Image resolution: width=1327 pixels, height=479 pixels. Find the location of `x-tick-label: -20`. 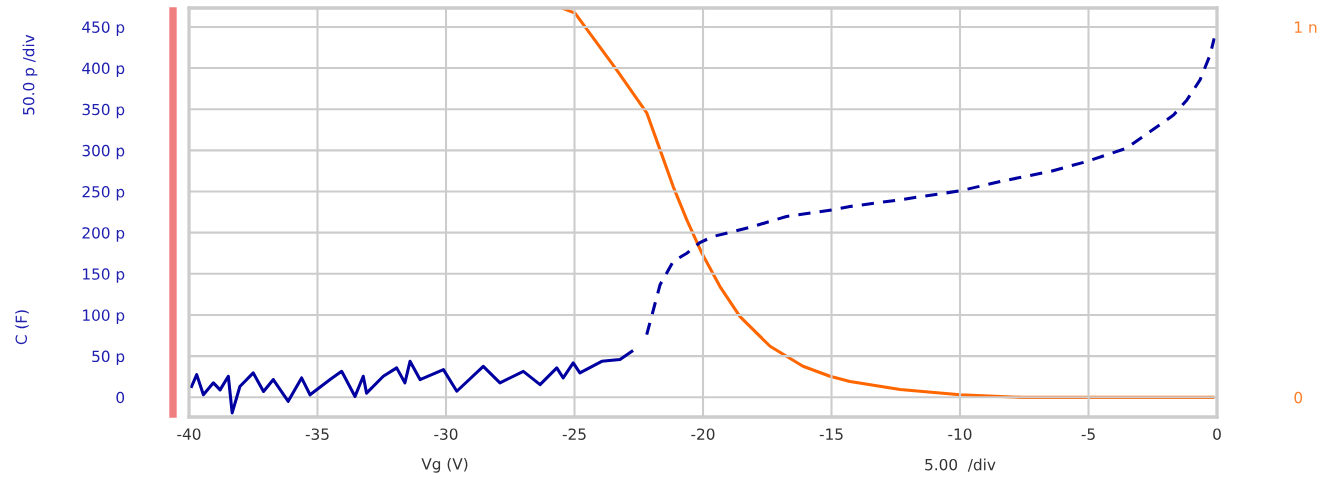

x-tick-label: -20 is located at coordinates (703, 434).